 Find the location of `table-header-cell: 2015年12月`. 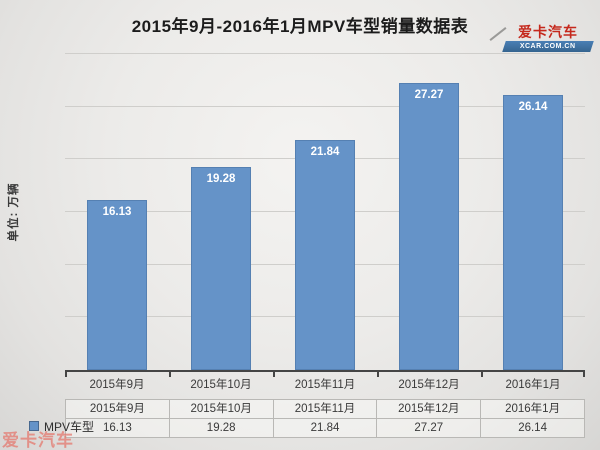

table-header-cell: 2015年12月 is located at coordinates (428, 409).